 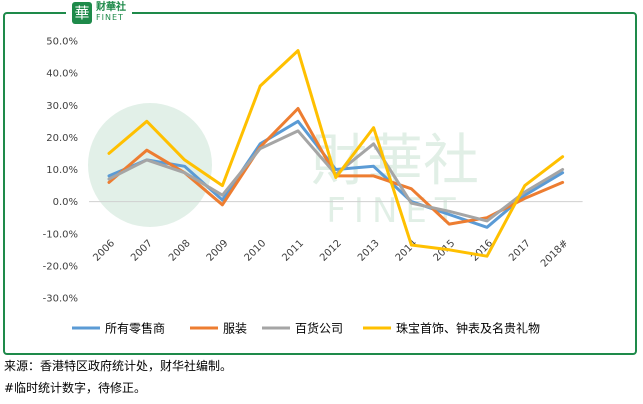 I want to click on x-tick-label: 2013, so click(x=369, y=251).